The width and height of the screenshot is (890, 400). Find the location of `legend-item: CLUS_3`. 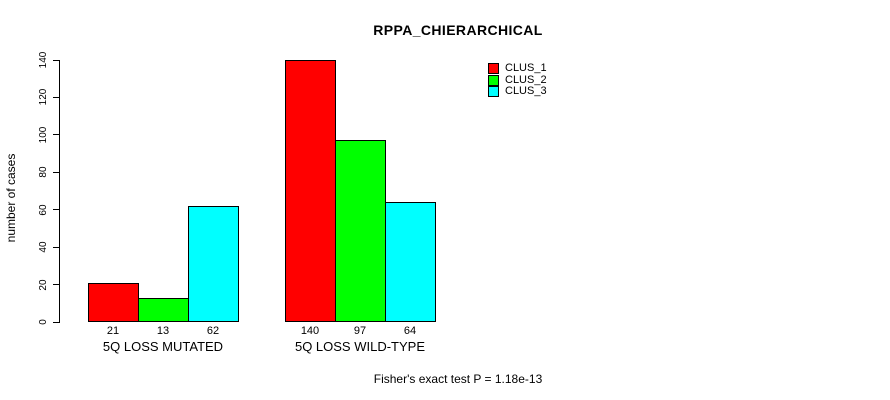

legend-item: CLUS_3 is located at coordinates (517, 91).